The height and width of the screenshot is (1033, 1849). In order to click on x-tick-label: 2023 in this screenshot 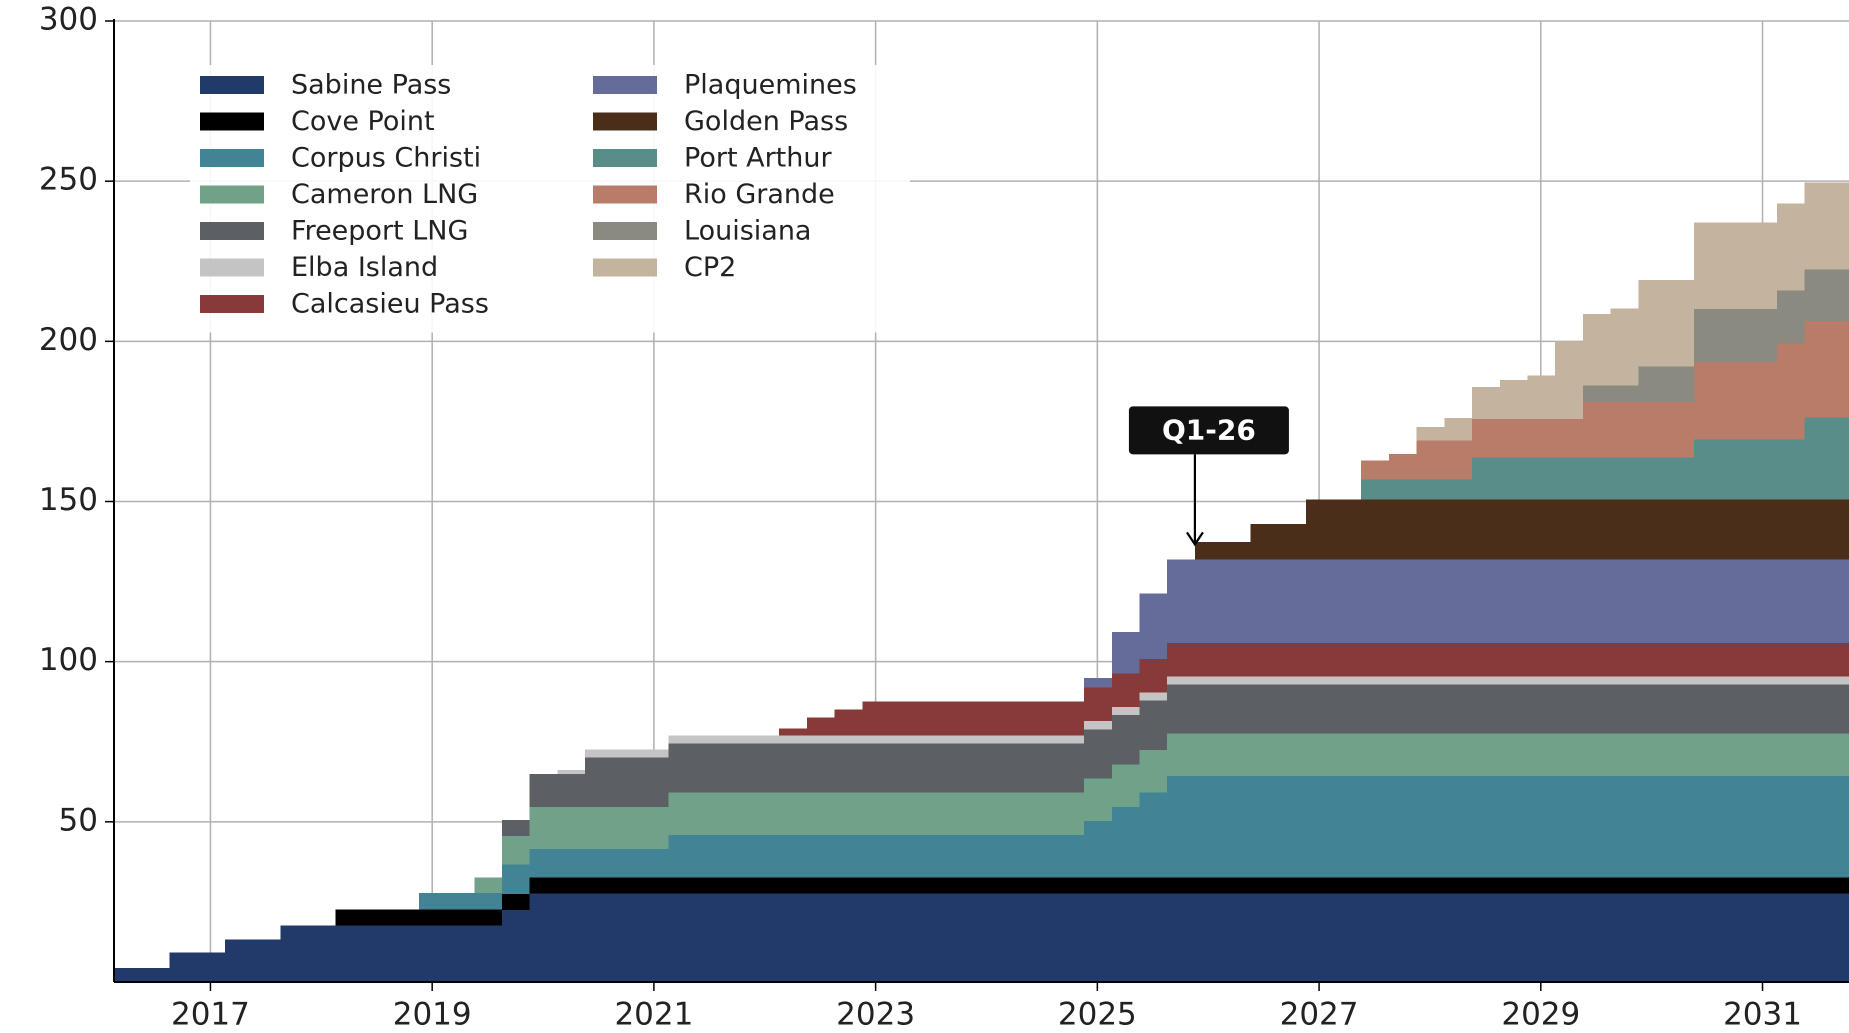, I will do `click(875, 1015)`.